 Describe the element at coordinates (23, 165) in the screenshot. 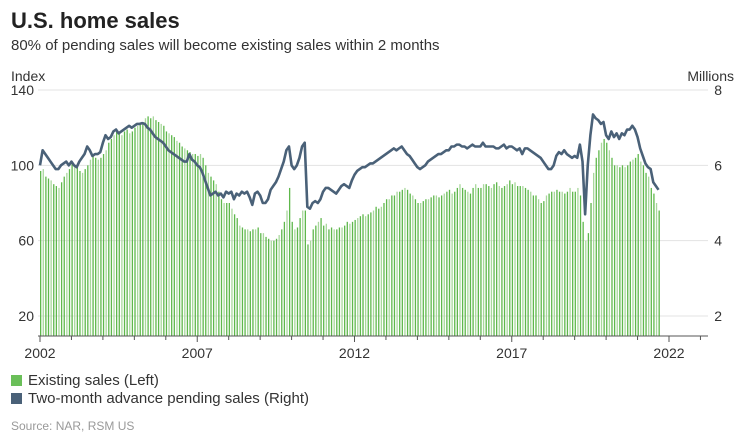

I see `left-tick-label: 100` at that location.